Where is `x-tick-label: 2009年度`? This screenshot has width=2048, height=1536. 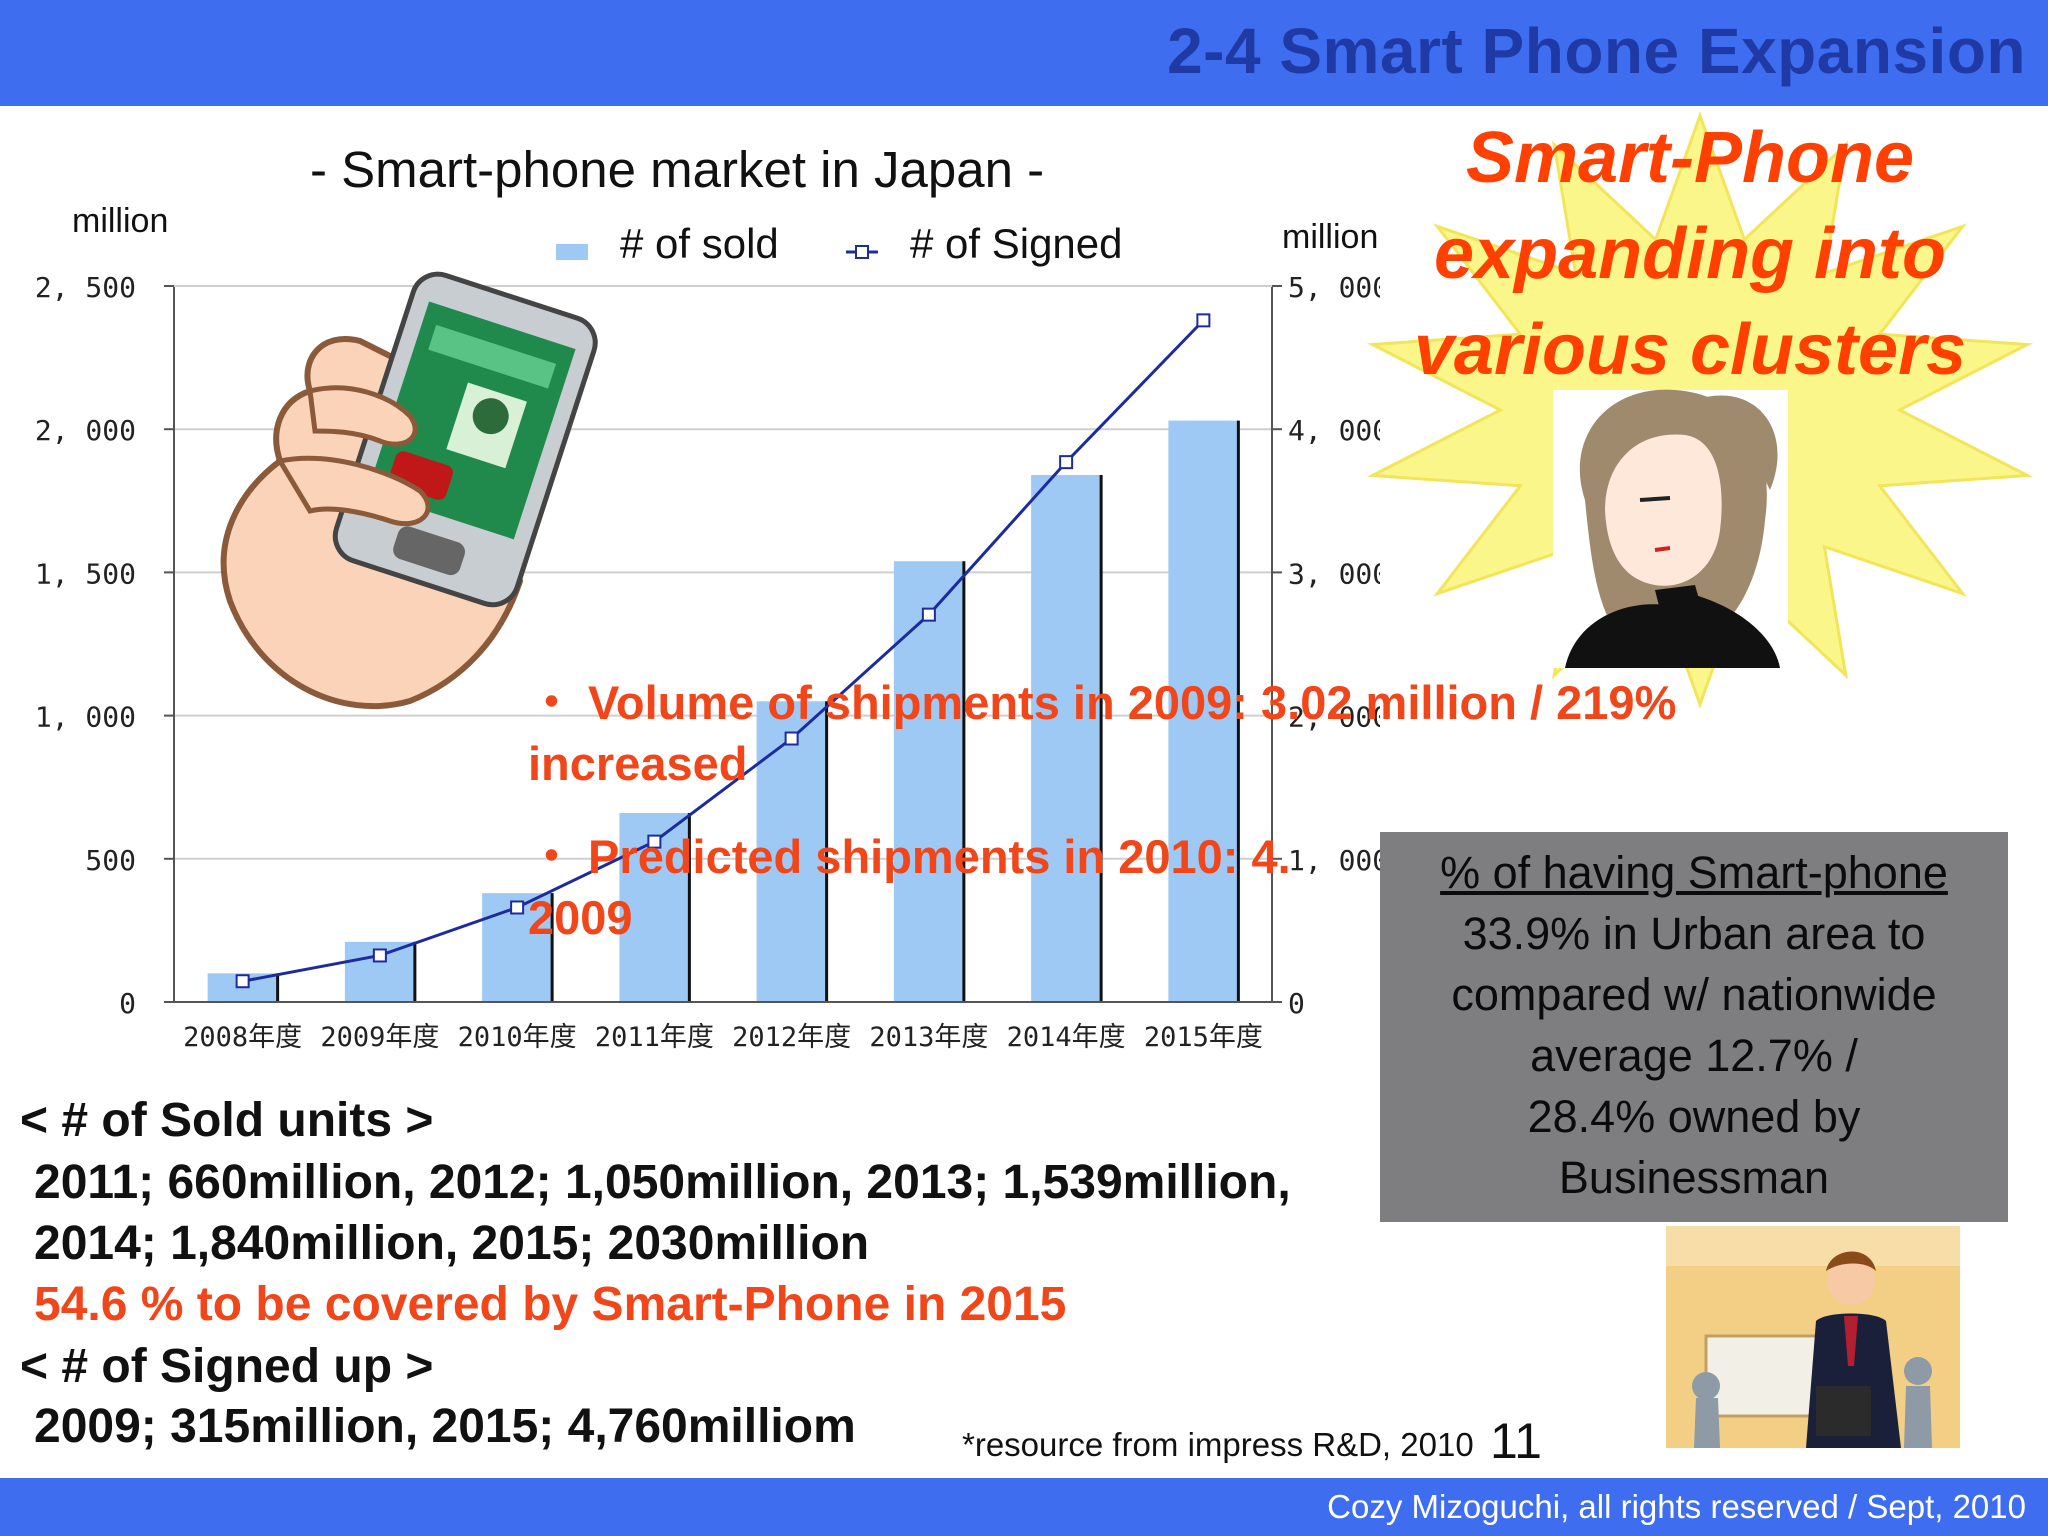
x-tick-label: 2009年度 is located at coordinates (379, 1037).